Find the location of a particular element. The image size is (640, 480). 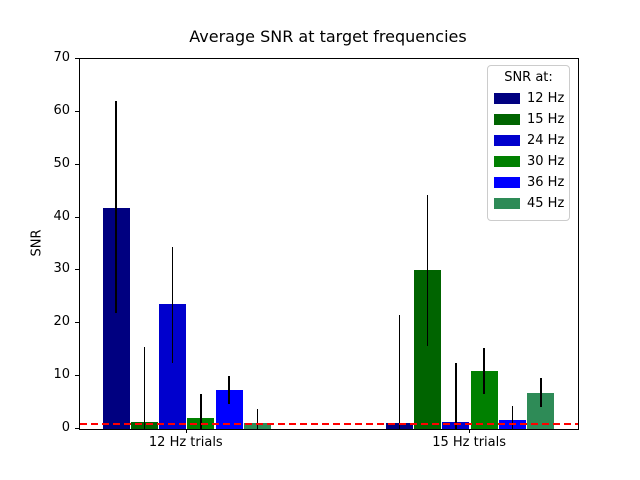

y-tick-label: 30 is located at coordinates (61, 269).